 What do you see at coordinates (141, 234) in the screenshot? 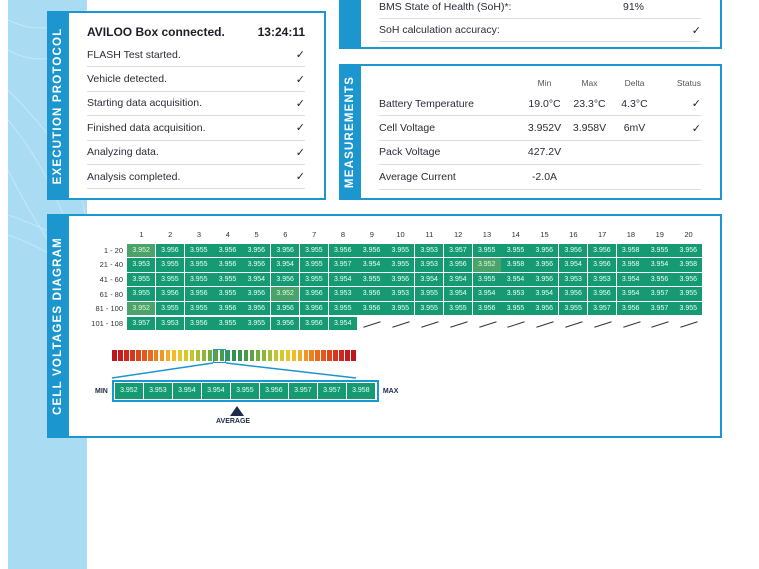
I see `grid-column-number: 1` at bounding box center [141, 234].